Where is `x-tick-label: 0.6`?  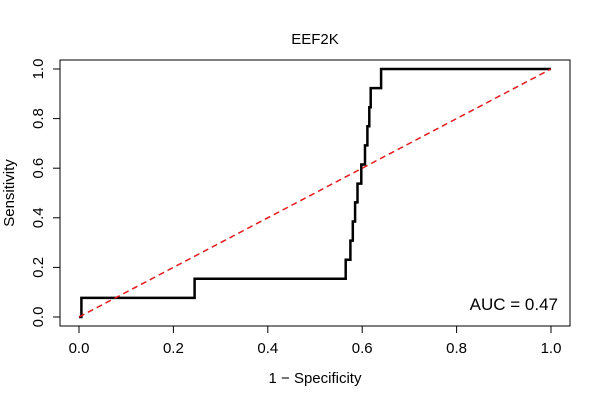 x-tick-label: 0.6 is located at coordinates (362, 348).